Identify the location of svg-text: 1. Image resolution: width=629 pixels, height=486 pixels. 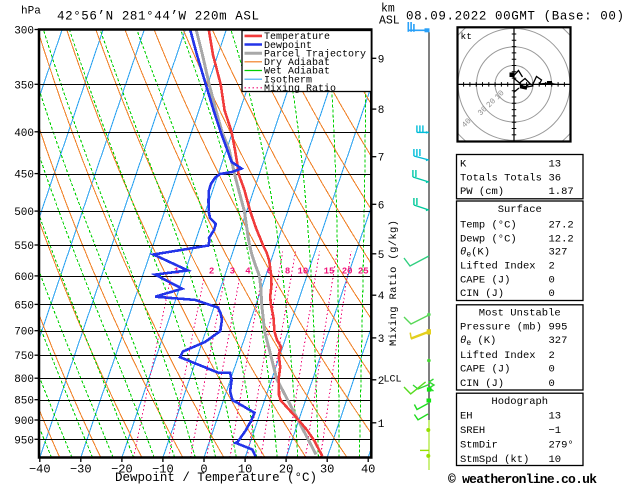
(381, 425).